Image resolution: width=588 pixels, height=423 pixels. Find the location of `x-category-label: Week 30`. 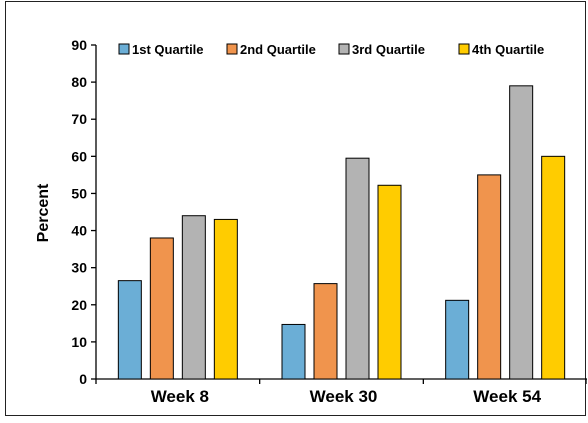

x-category-label: Week 30 is located at coordinates (344, 396).